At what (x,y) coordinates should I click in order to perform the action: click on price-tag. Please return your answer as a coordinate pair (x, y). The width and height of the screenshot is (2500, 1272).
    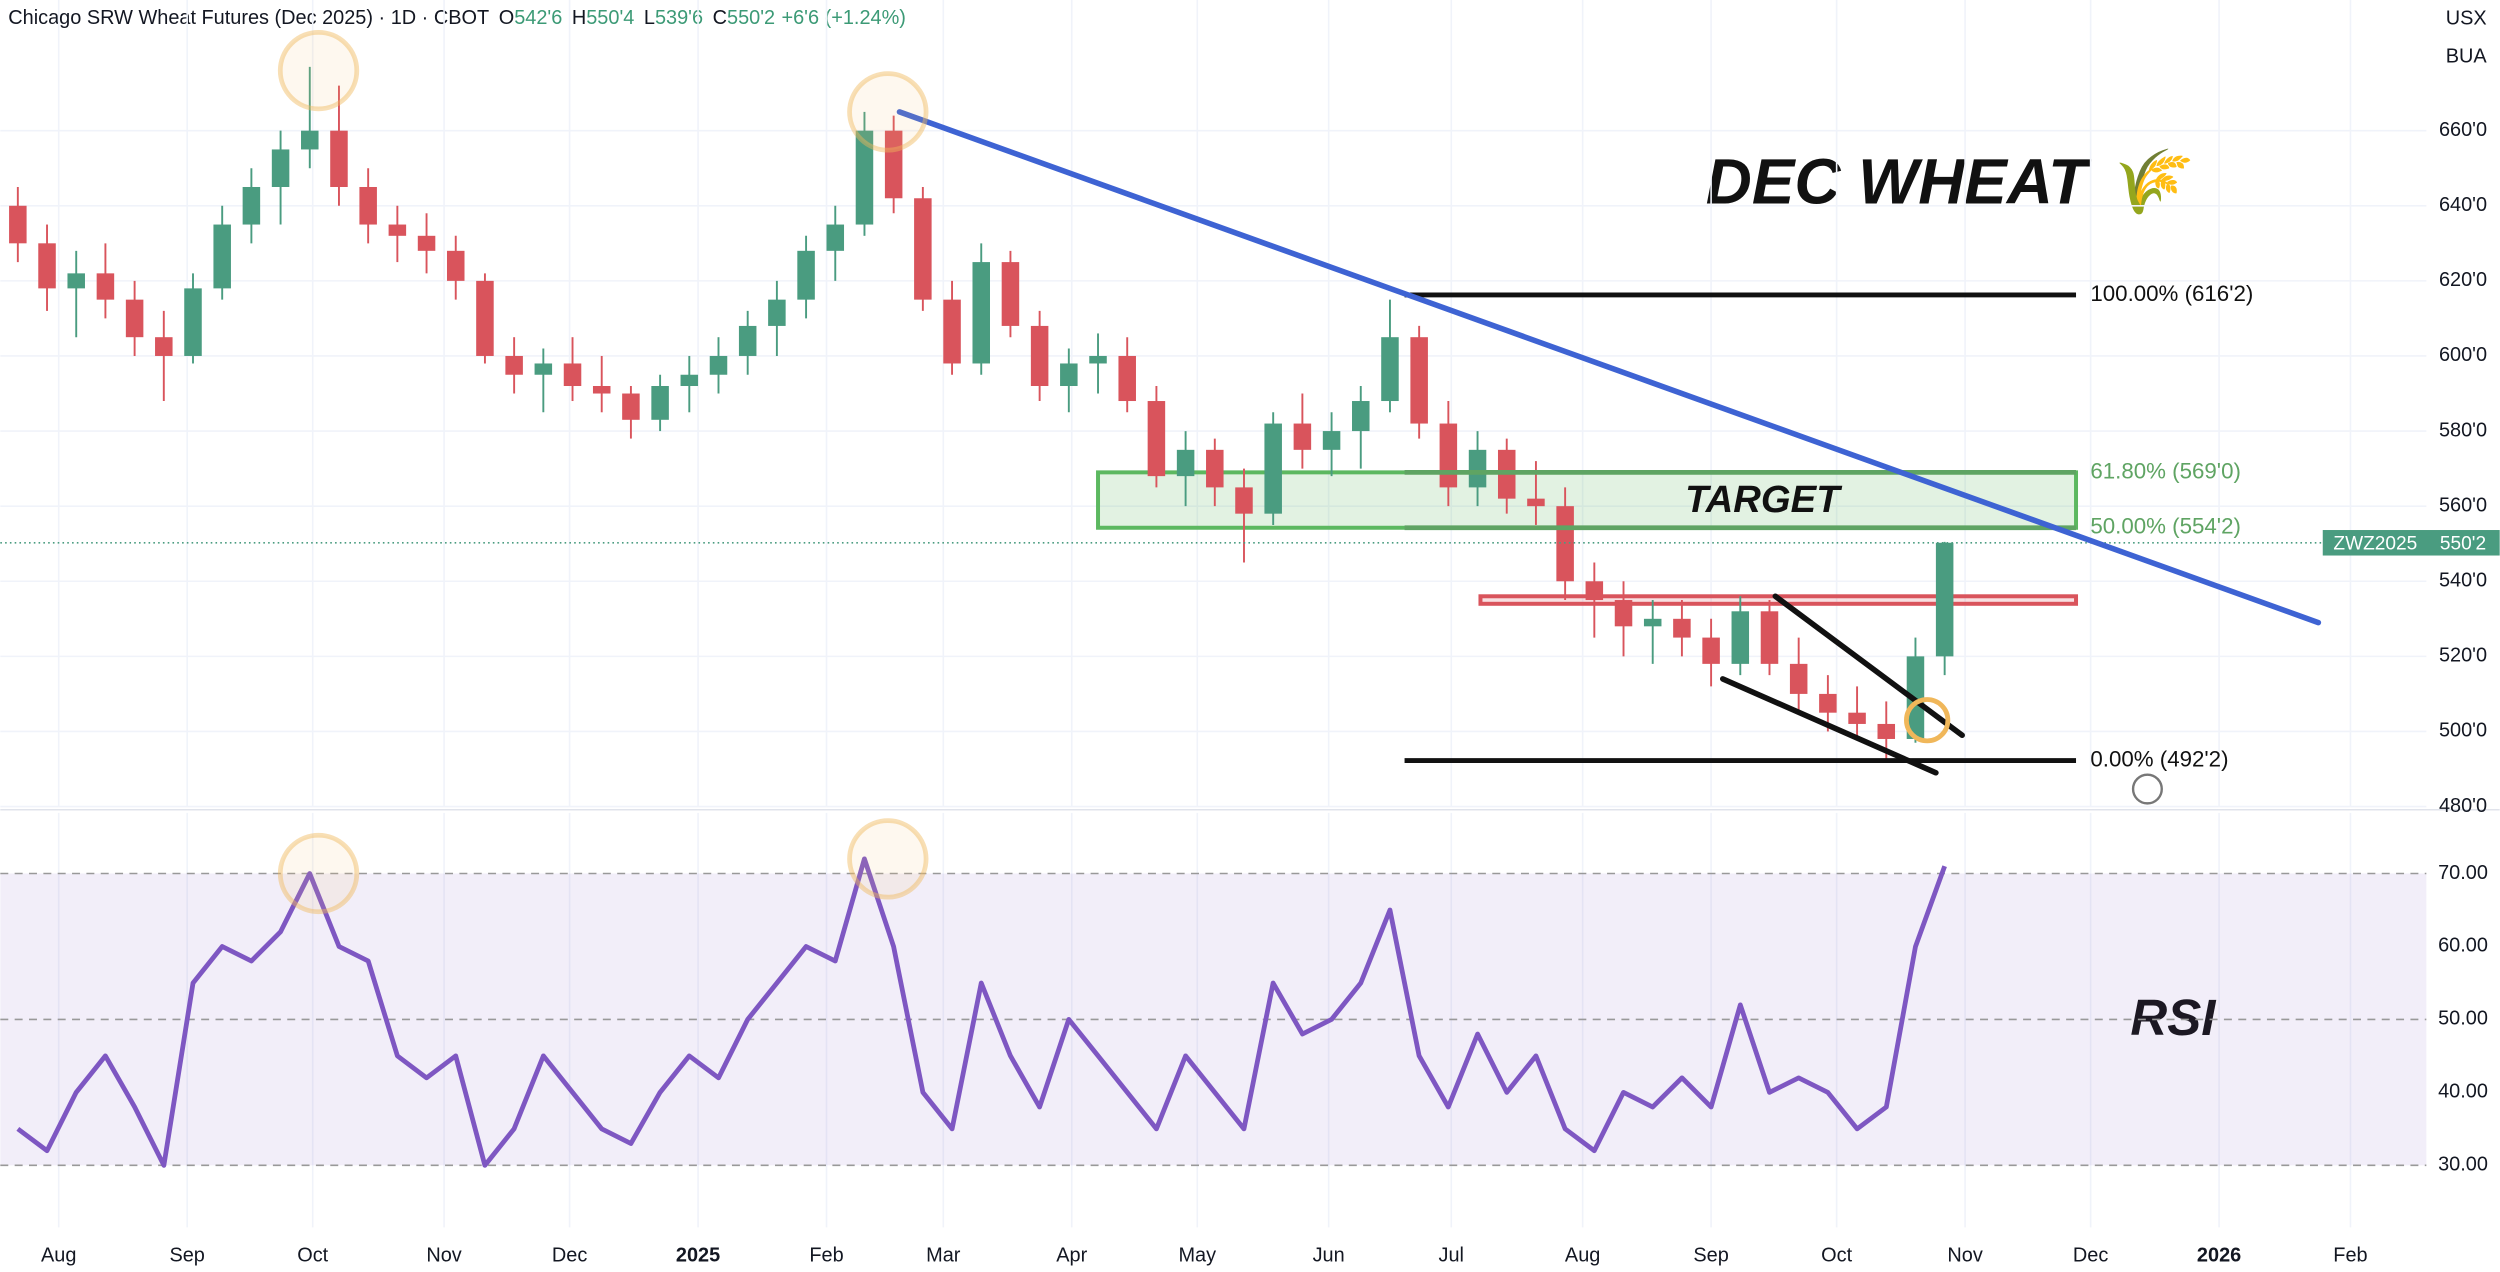
    Looking at the image, I should click on (2411, 543).